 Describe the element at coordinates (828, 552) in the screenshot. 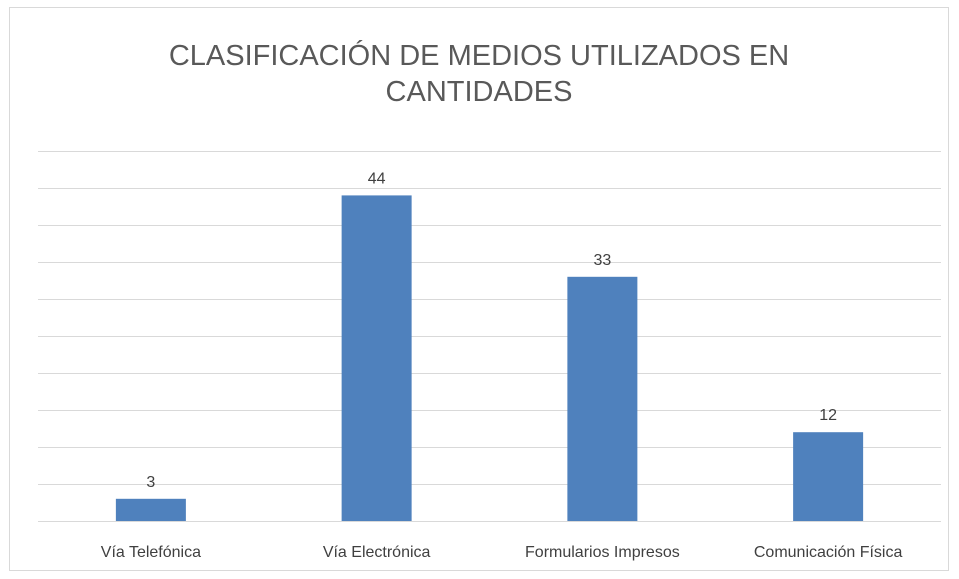

I see `x-tick-label: Comunicación Física` at that location.